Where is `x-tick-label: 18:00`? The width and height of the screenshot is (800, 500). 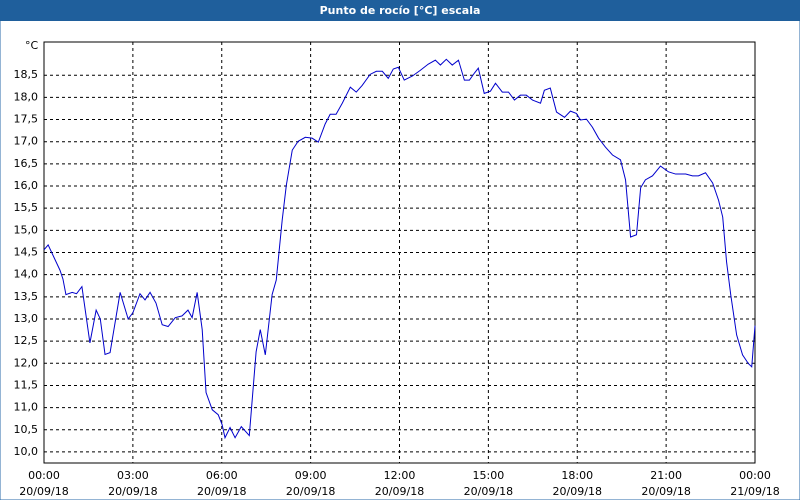
x-tick-label: 18:00 is located at coordinates (577, 475).